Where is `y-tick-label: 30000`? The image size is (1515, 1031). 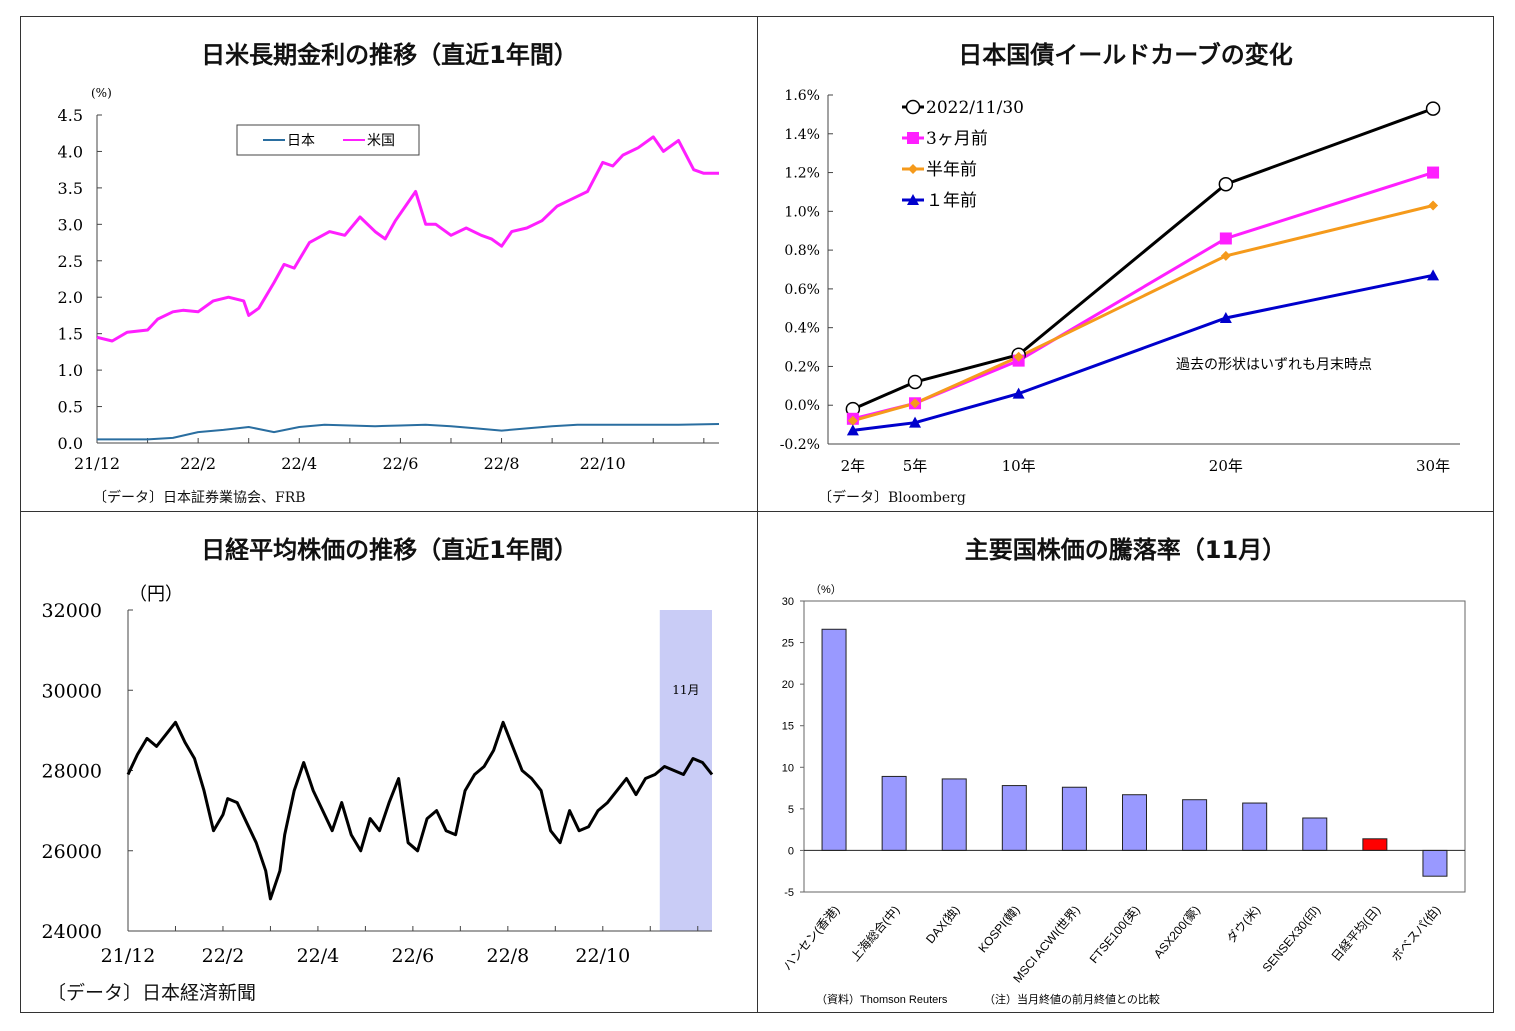 y-tick-label: 30000 is located at coordinates (72, 691).